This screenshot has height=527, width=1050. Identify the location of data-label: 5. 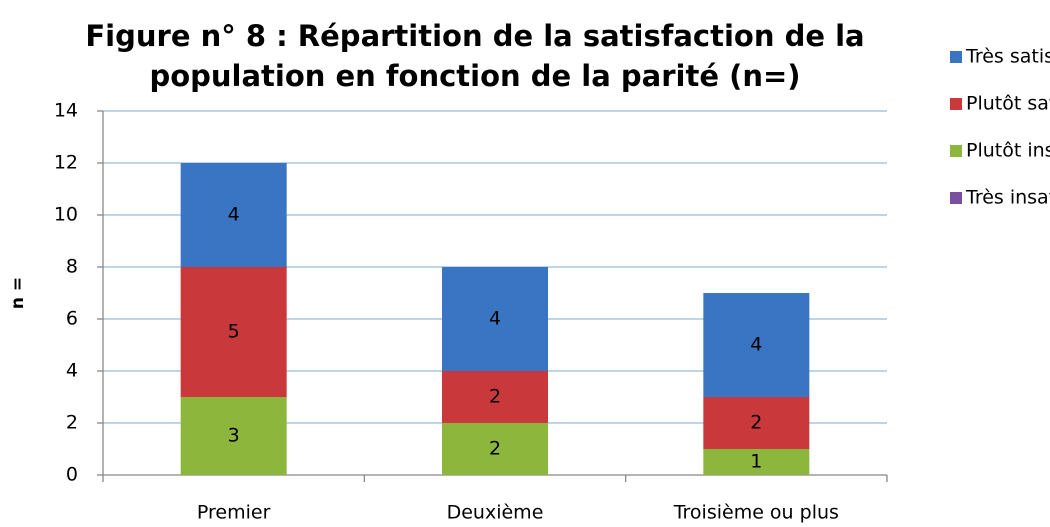
(234, 332).